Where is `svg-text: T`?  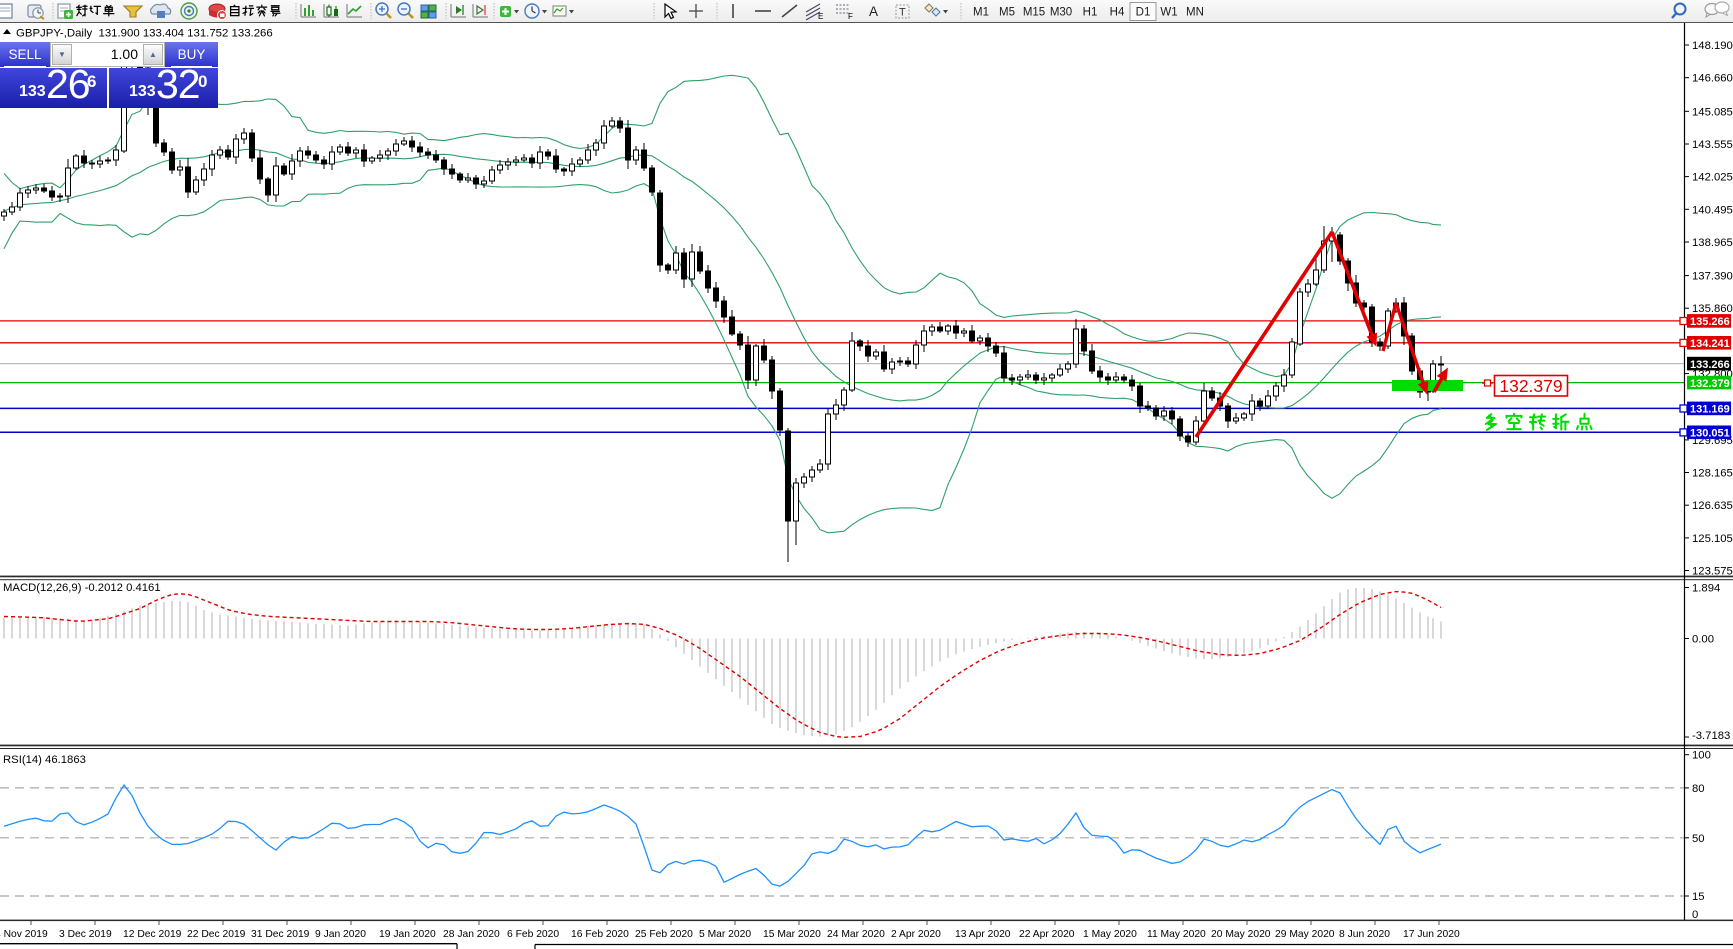 svg-text: T is located at coordinates (902, 13).